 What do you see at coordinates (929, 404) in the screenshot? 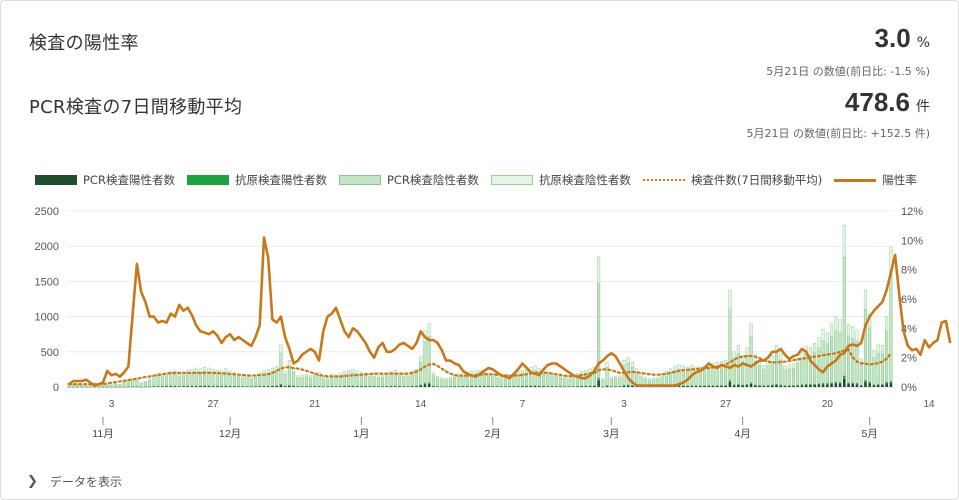
I see `x-day-tick-label: 14` at bounding box center [929, 404].